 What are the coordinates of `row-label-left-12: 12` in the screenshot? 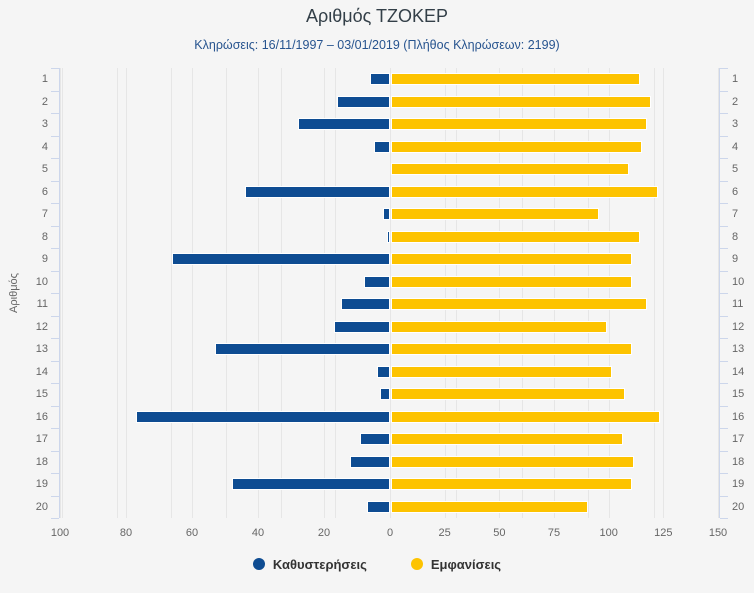 It's located at (41, 326).